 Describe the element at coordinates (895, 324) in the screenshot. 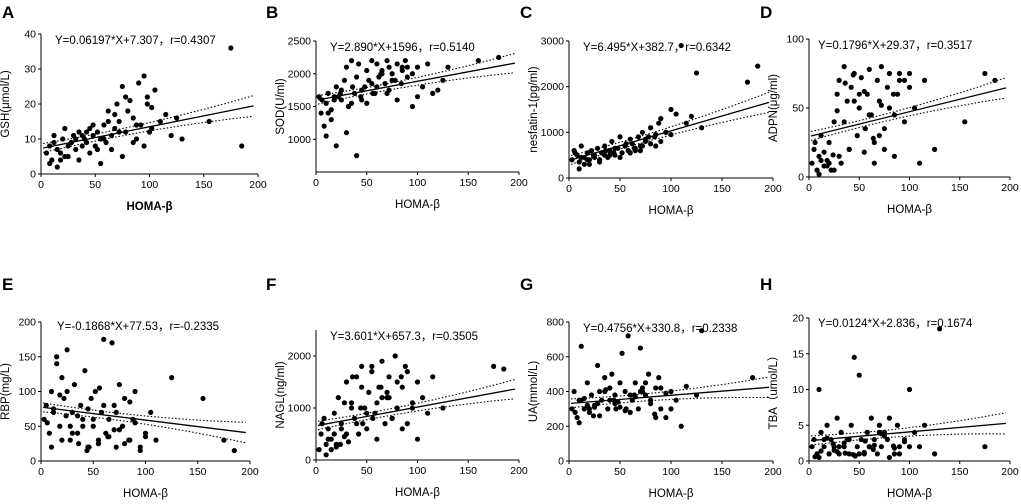

I see `regression-equation: Y=0.0124*X+2.836，r=0.1674` at that location.